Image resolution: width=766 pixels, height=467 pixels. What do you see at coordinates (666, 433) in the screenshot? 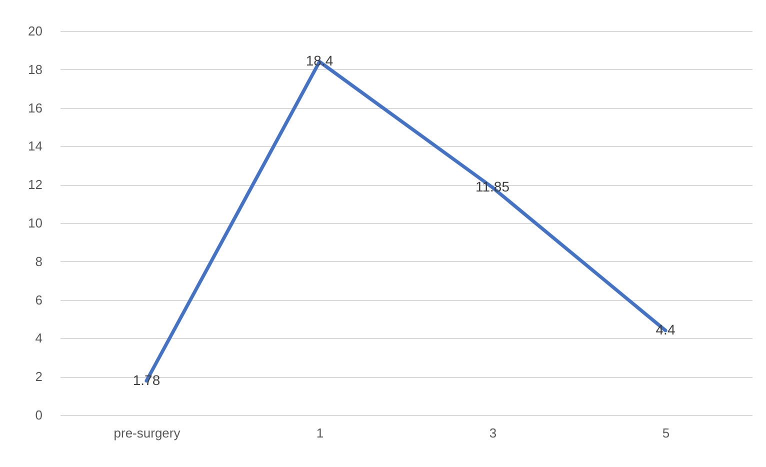
I see `x-tick-label: 5` at bounding box center [666, 433].